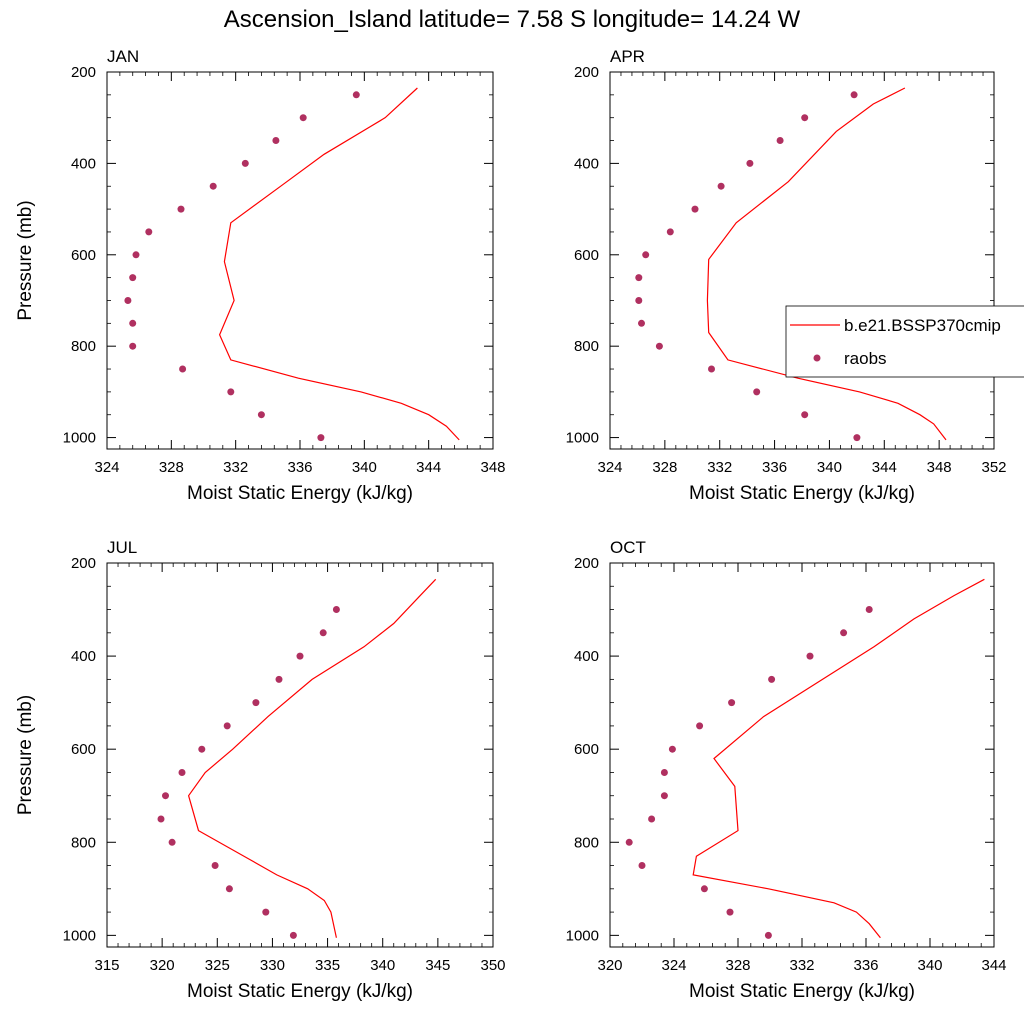  What do you see at coordinates (123, 56) in the screenshot?
I see `panel-label: JAN` at bounding box center [123, 56].